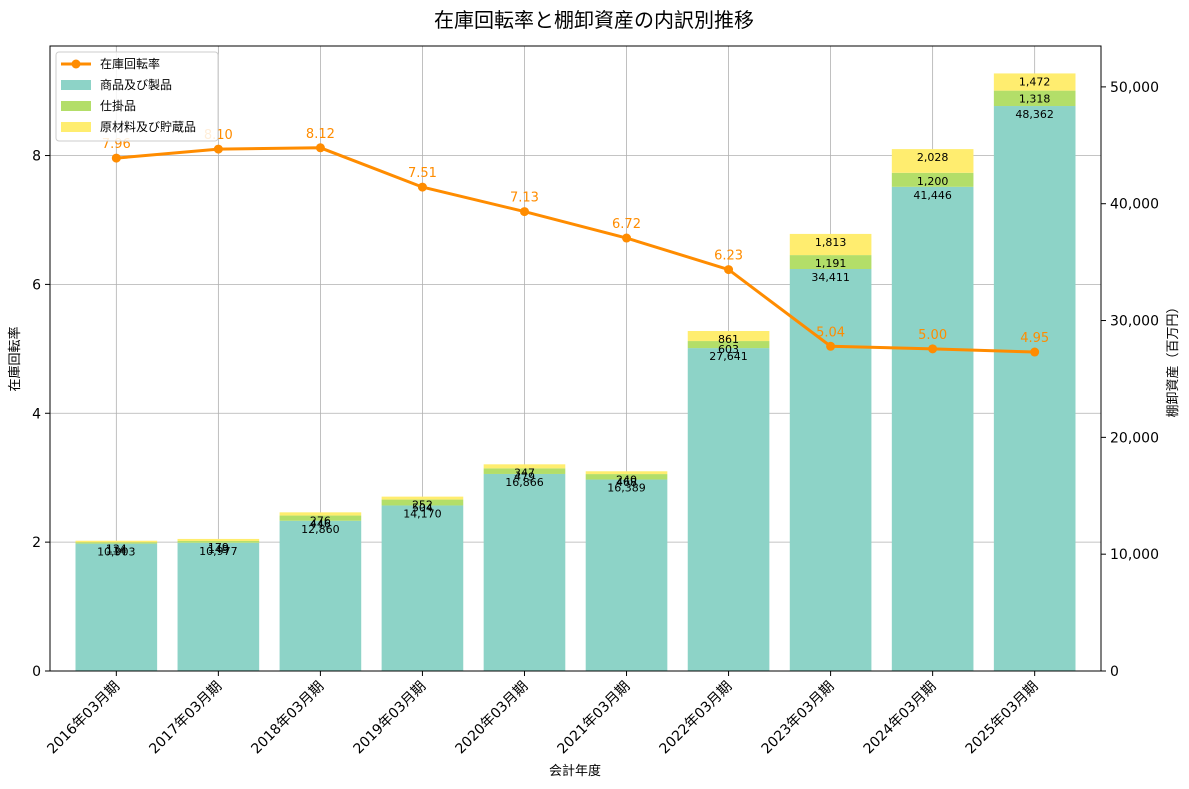 This screenshot has height=789, width=1189. What do you see at coordinates (287, 718) in the screenshot?
I see `x-tick-label: 2018年03月期` at bounding box center [287, 718].